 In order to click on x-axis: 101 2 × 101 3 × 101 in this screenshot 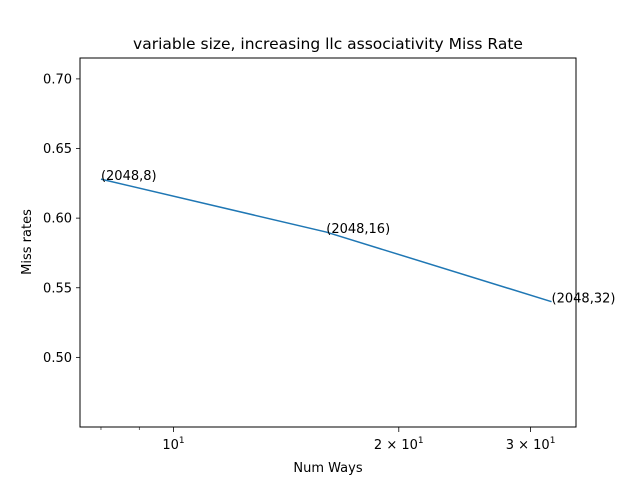, I will do `click(328, 440)`.